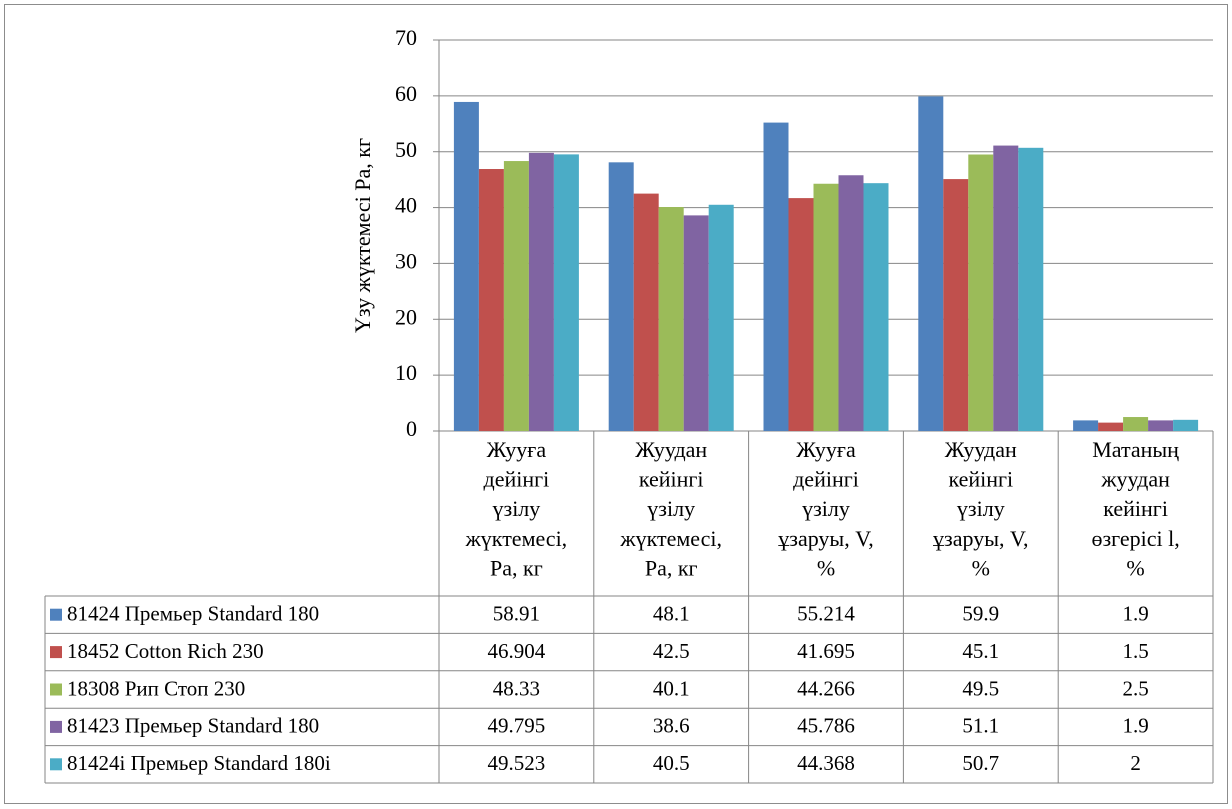 This screenshot has width=1232, height=809. Describe the element at coordinates (199, 763) in the screenshot. I see `series-name: 81424i Премьер Standard 180i` at that location.